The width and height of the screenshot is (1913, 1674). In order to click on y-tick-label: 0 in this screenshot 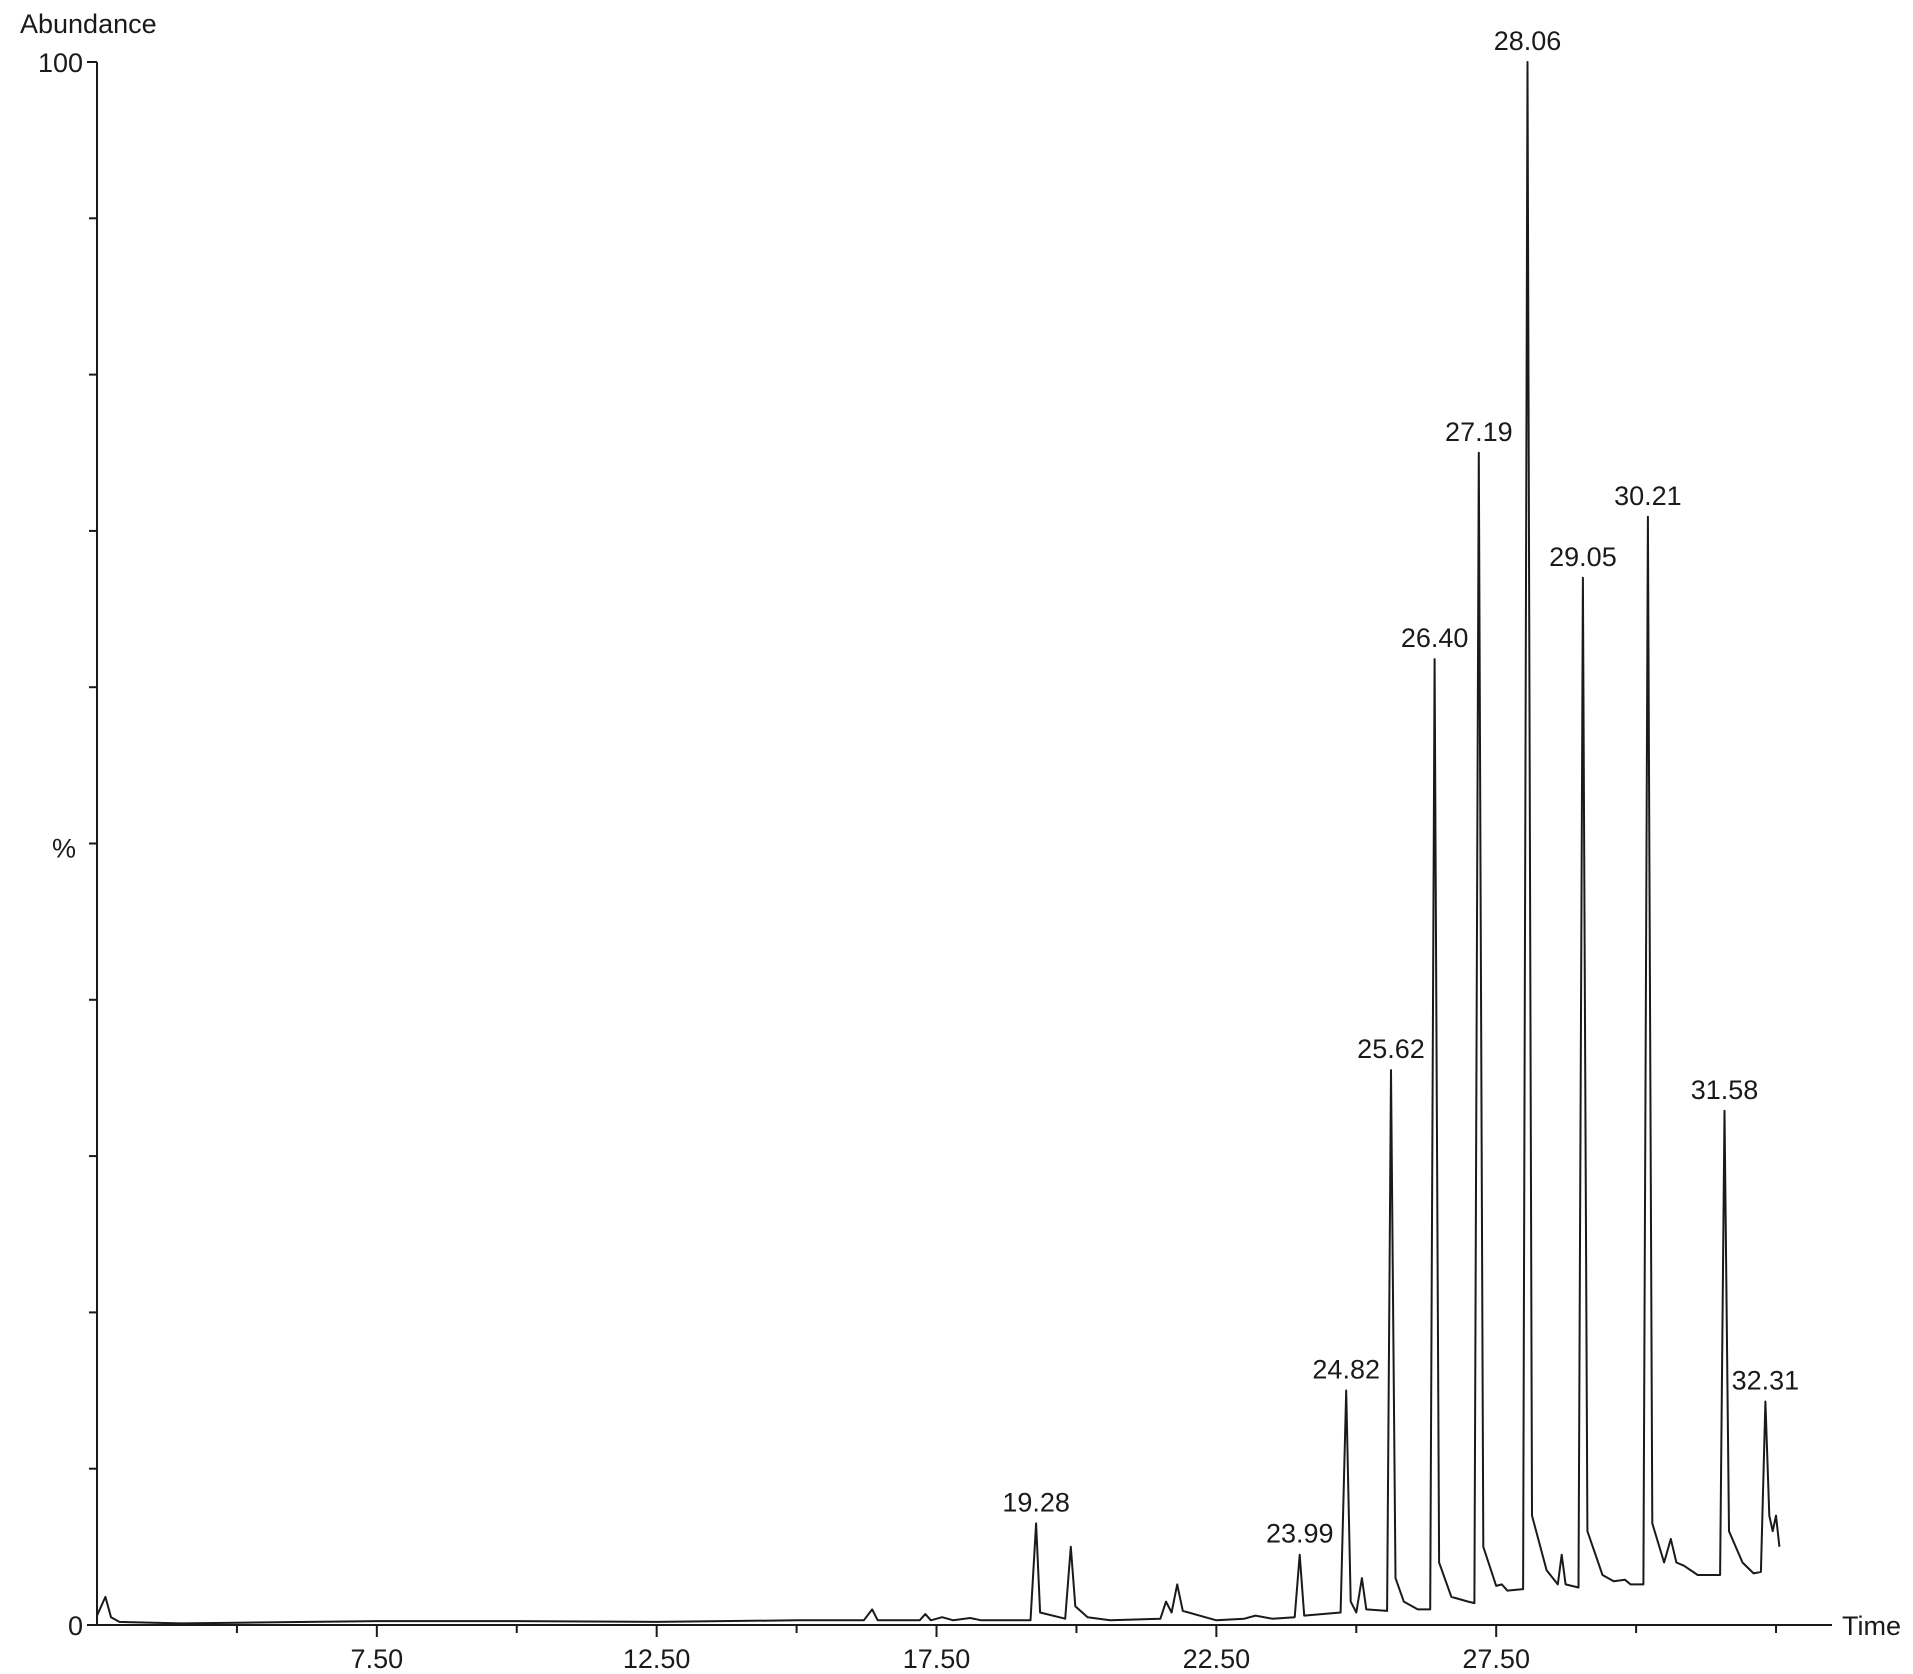, I will do `click(75, 1626)`.